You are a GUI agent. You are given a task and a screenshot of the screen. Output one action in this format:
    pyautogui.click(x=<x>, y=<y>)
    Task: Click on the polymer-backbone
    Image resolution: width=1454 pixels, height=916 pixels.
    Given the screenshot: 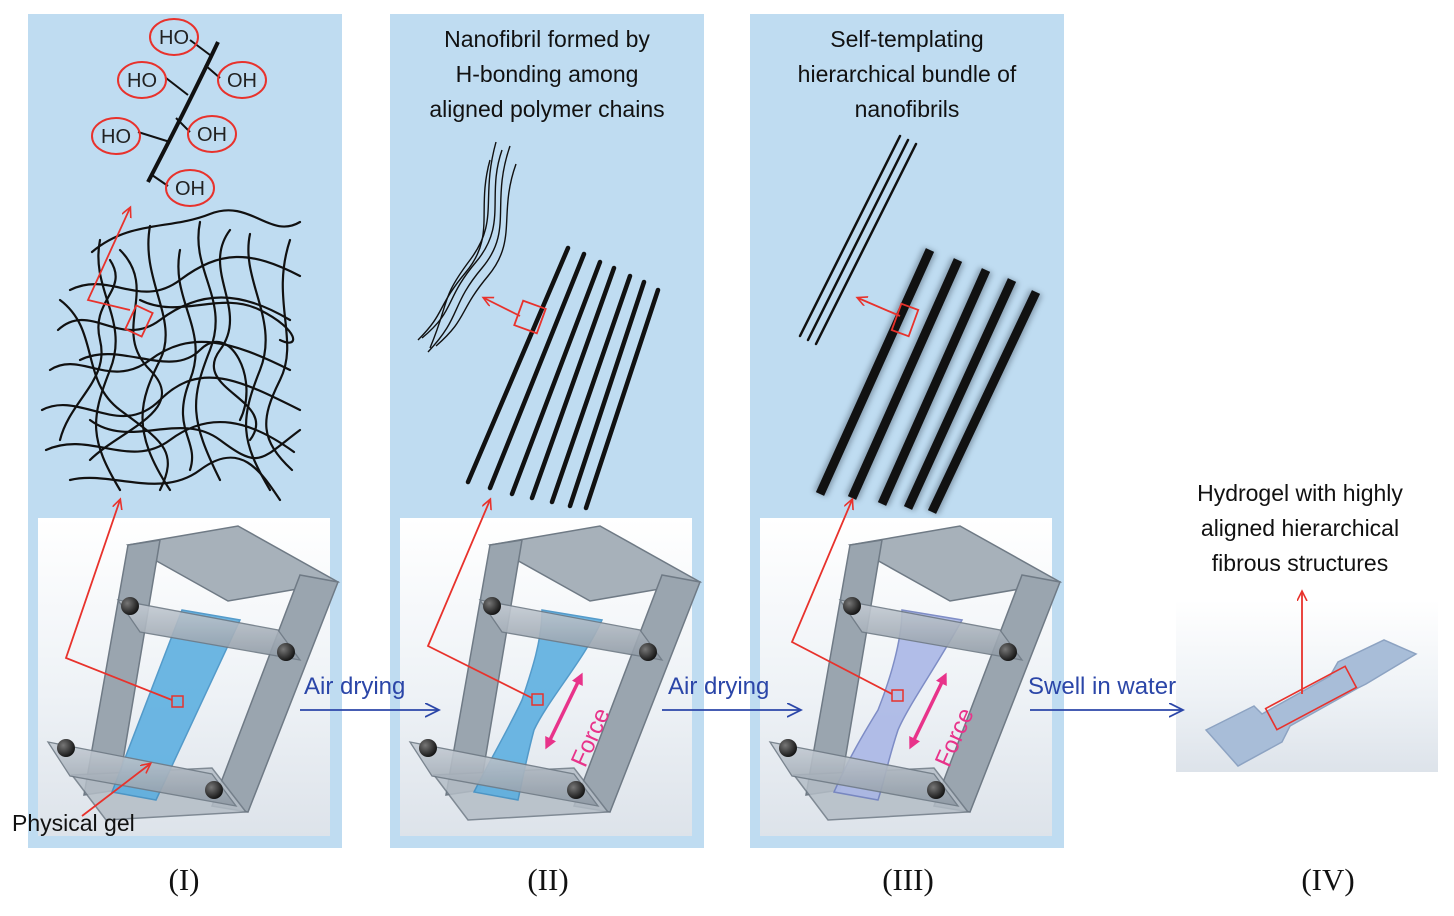 What is the action you would take?
    pyautogui.click(x=183, y=112)
    